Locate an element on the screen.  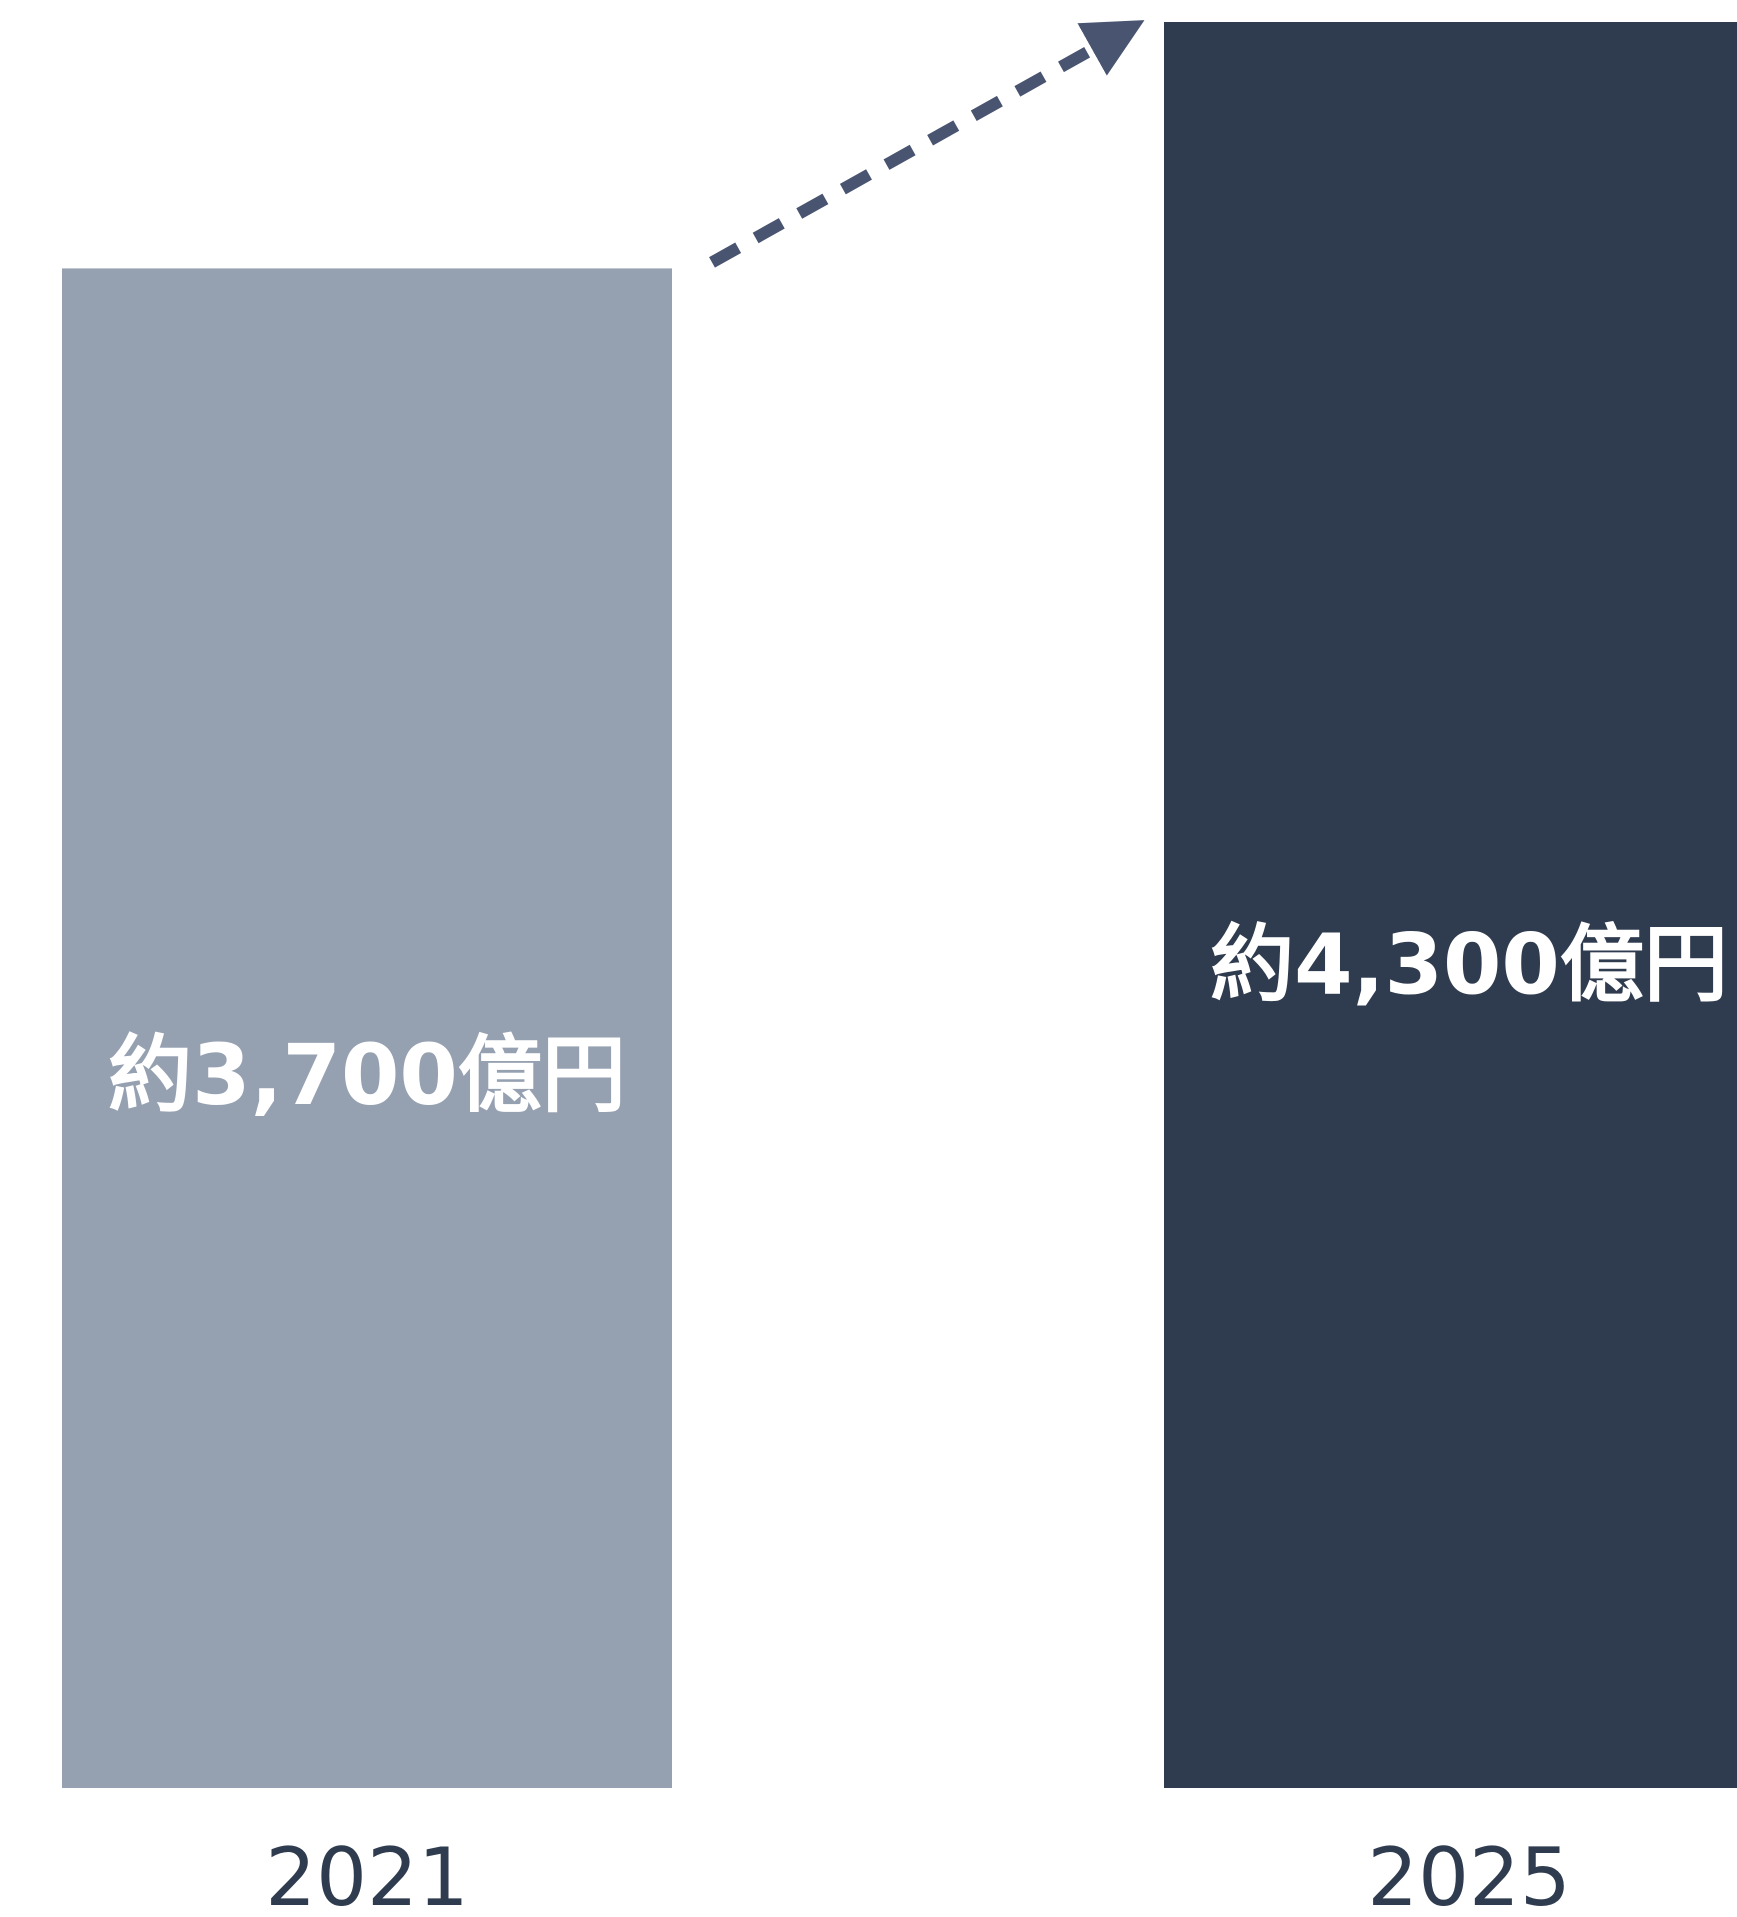
x-tick-label-2025: 2025 is located at coordinates (1469, 1874).